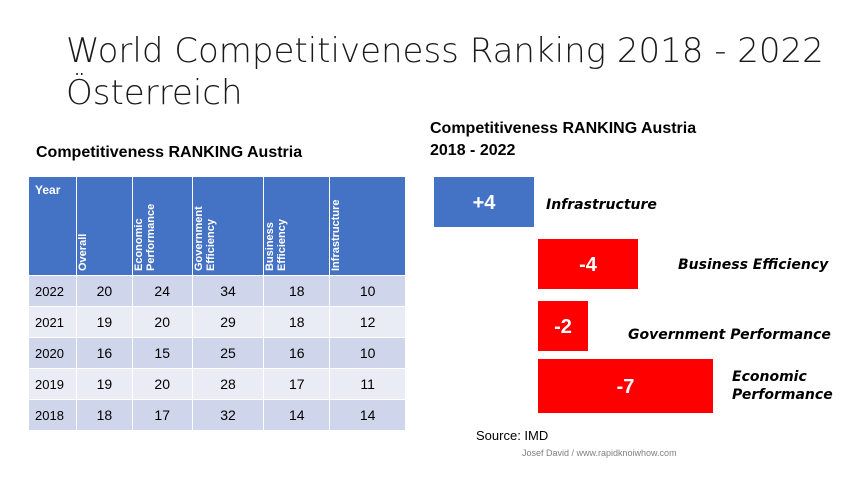 This screenshot has width=853, height=480. I want to click on header-government-line-1: Government, so click(198, 238).